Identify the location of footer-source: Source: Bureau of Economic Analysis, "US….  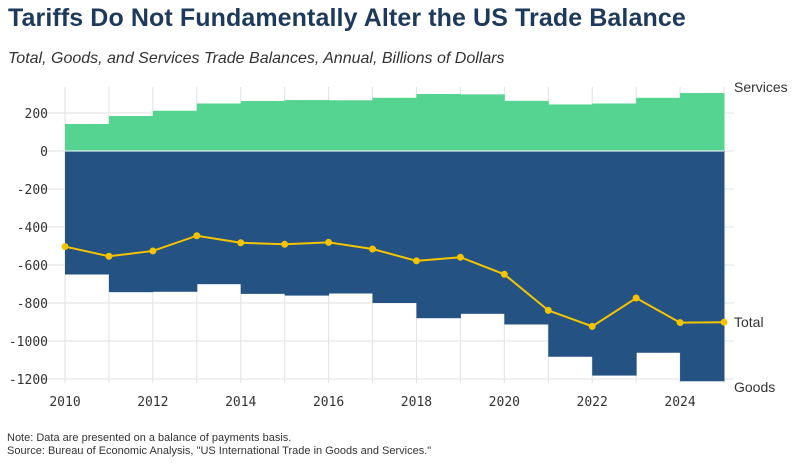
(219, 451).